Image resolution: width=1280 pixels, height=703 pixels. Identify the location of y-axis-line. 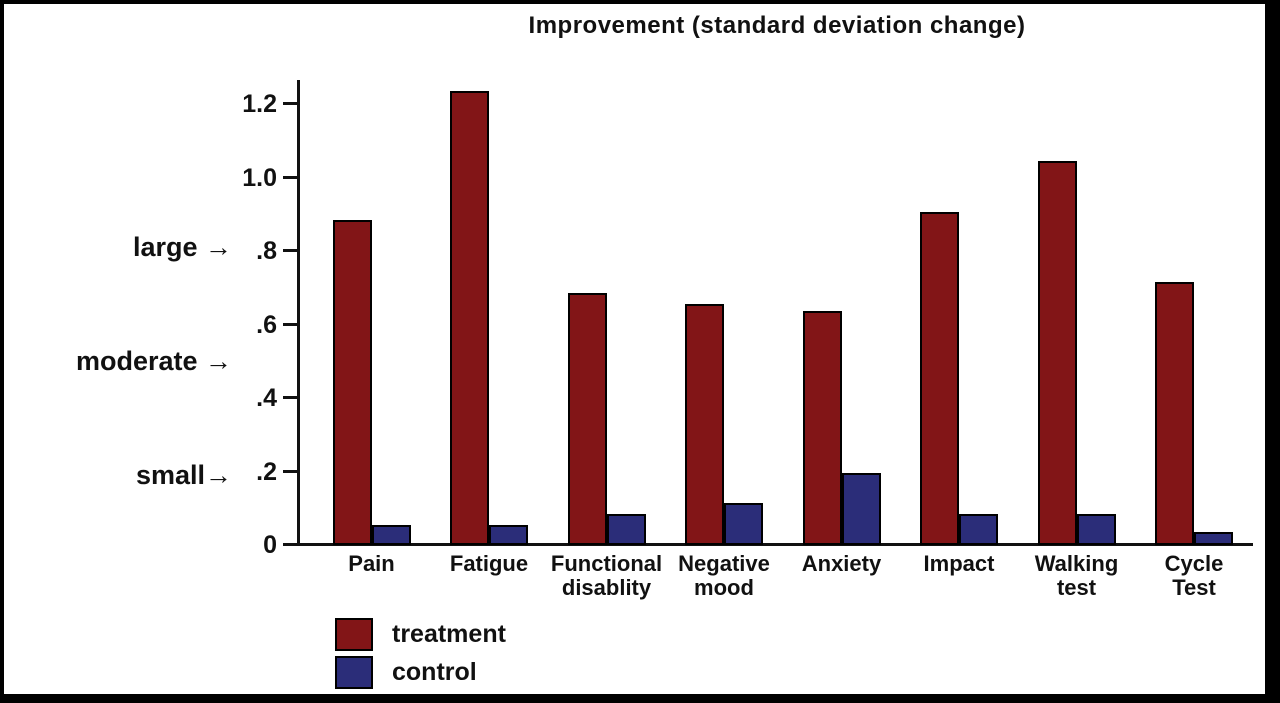
(298, 313).